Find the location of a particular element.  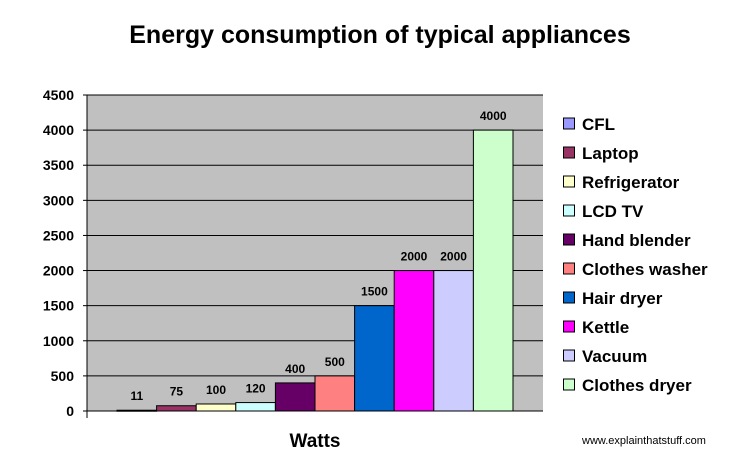

y-tick-label: 4000 is located at coordinates (58, 130).